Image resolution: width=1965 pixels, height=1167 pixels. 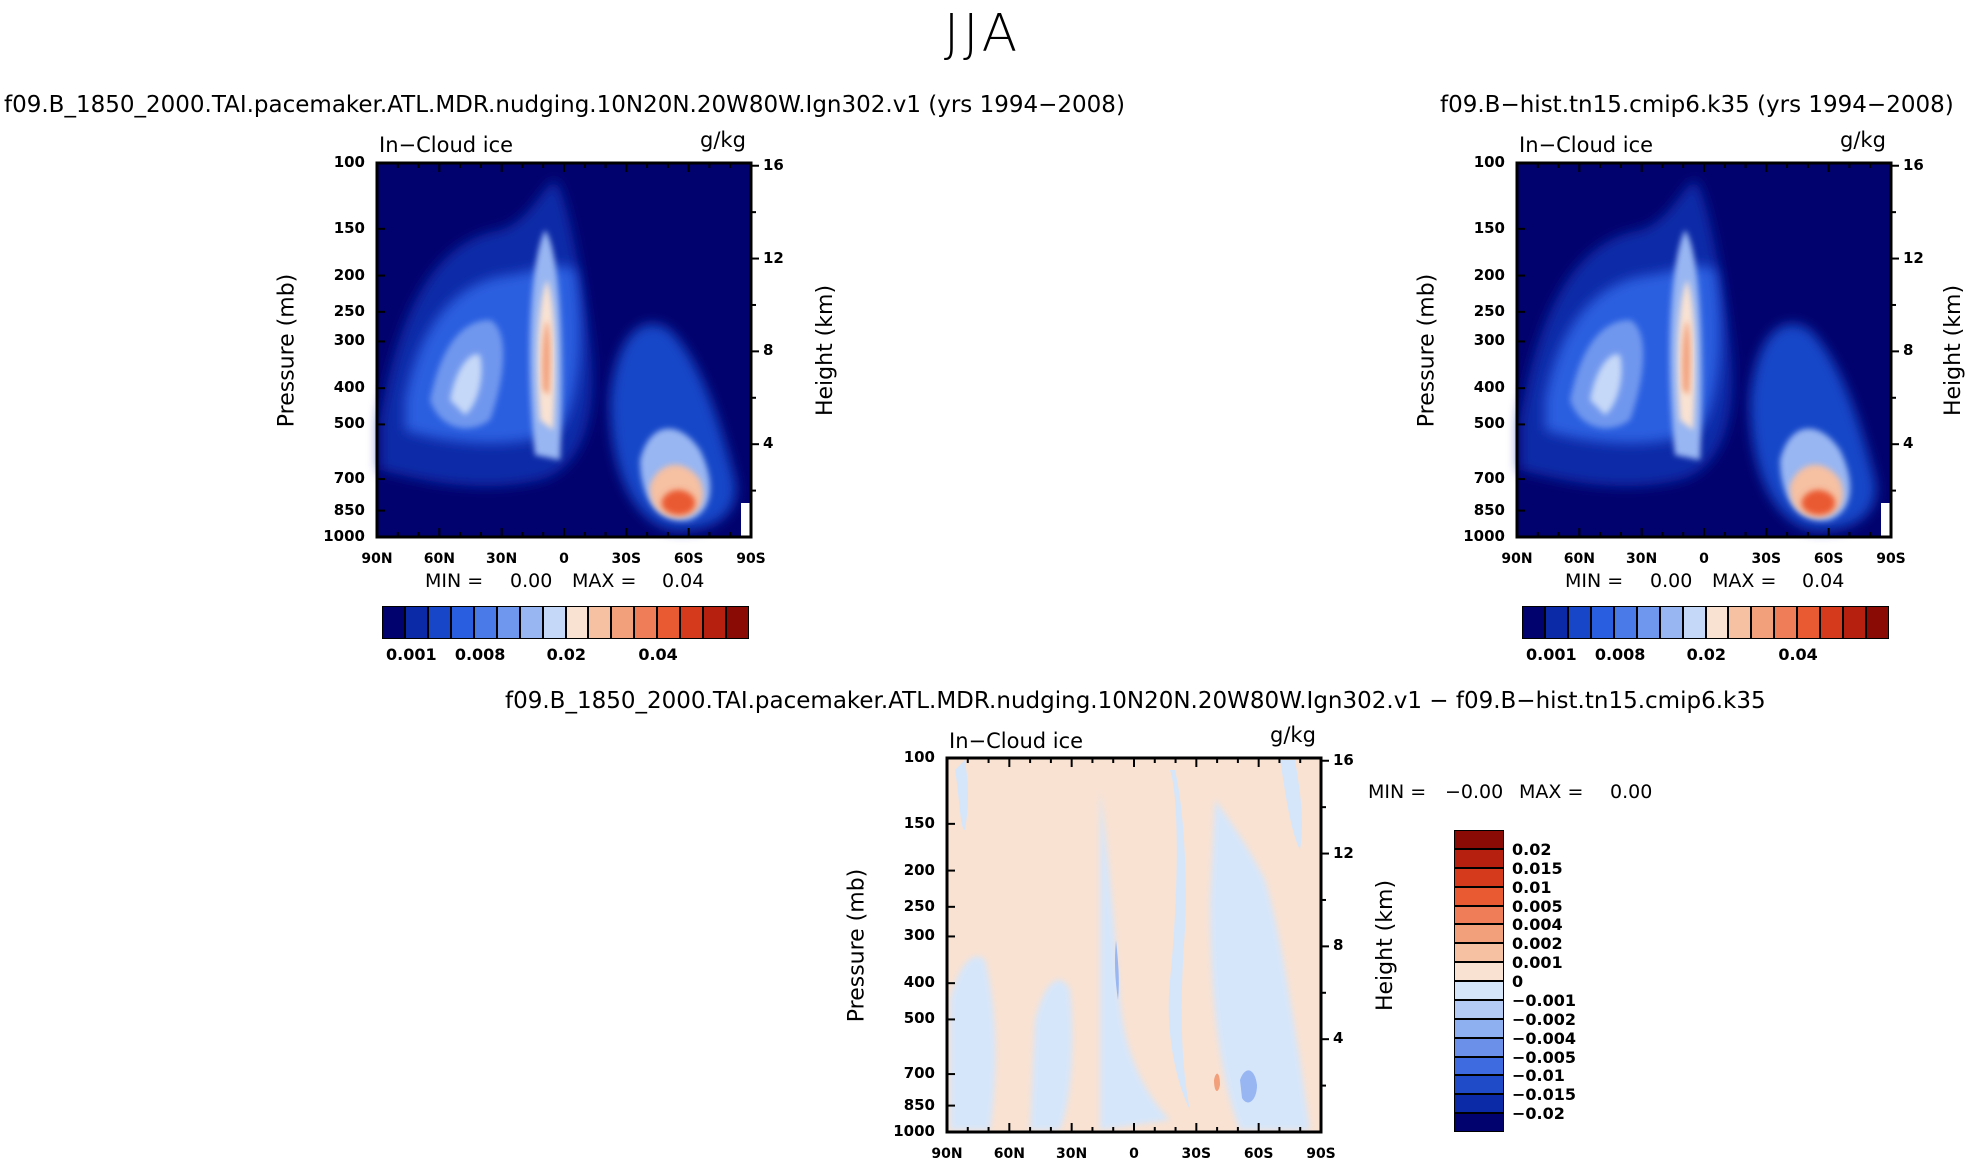 What do you see at coordinates (1704, 350) in the screenshot?
I see `right-x-minor-ticks` at bounding box center [1704, 350].